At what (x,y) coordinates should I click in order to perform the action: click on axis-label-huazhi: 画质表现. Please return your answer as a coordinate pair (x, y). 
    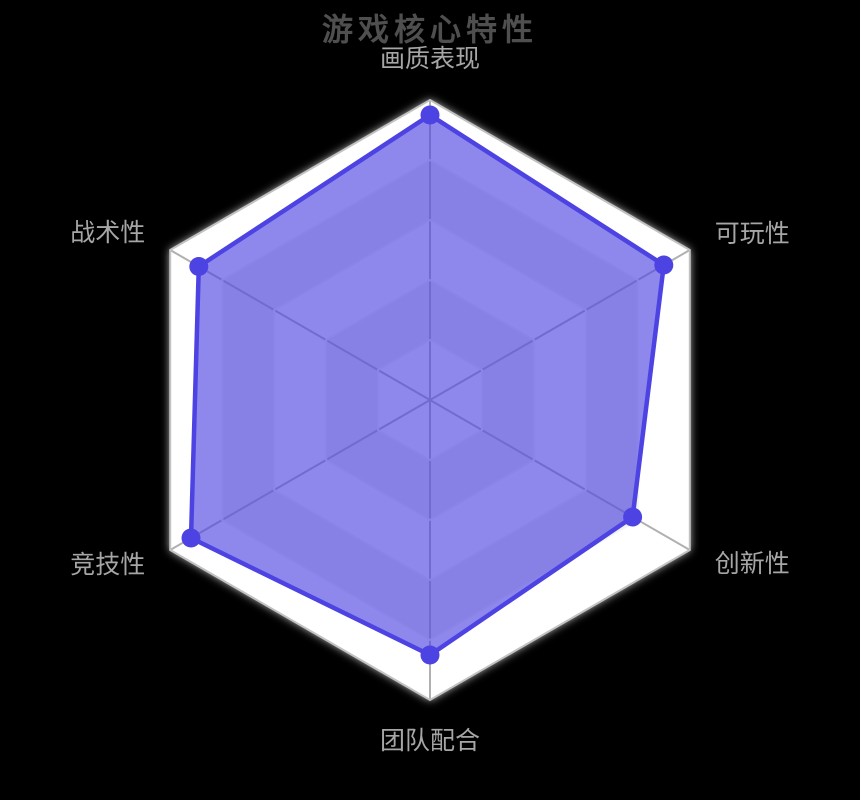
    Looking at the image, I should click on (430, 59).